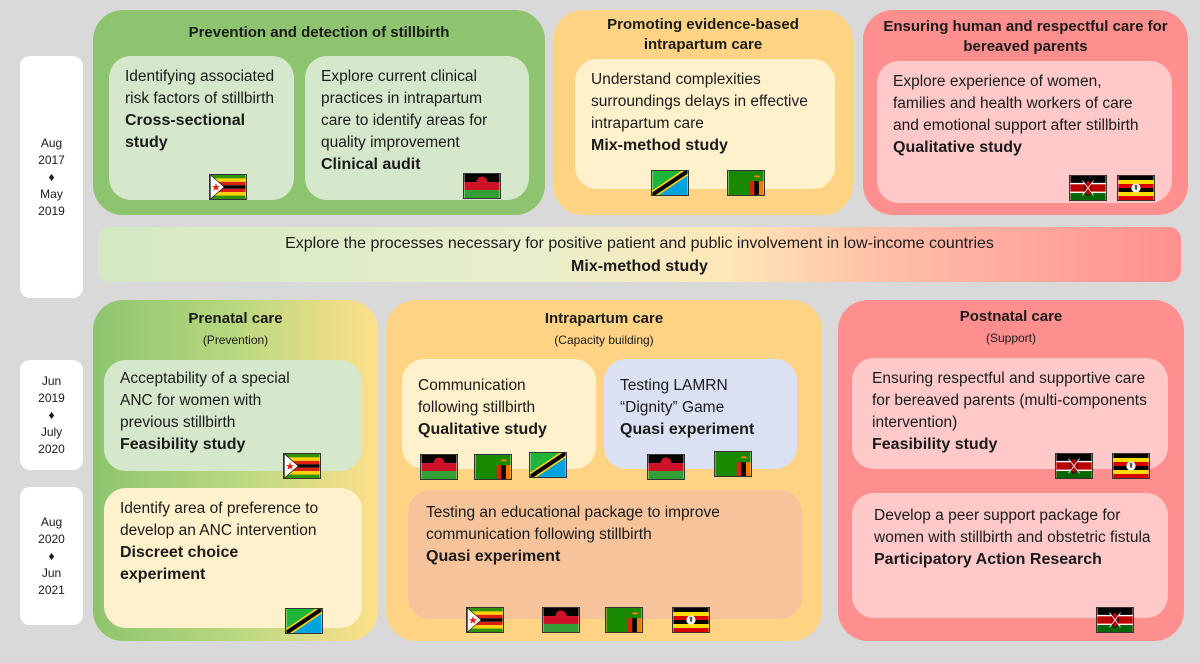  What do you see at coordinates (604, 340) in the screenshot?
I see `panel-subtitle: (Capacity building)` at bounding box center [604, 340].